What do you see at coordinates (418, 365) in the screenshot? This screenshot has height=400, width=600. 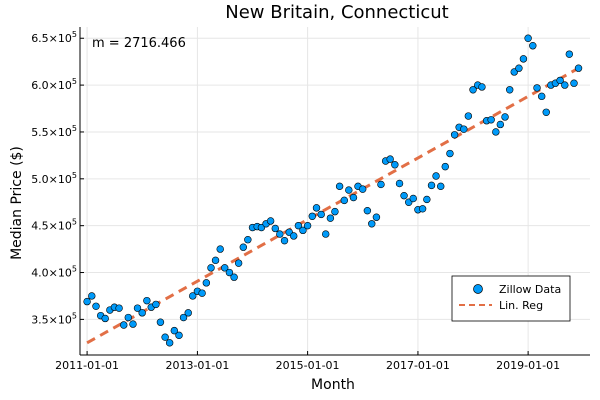 I see `x-tick-label: 2017-01-01` at bounding box center [418, 365].